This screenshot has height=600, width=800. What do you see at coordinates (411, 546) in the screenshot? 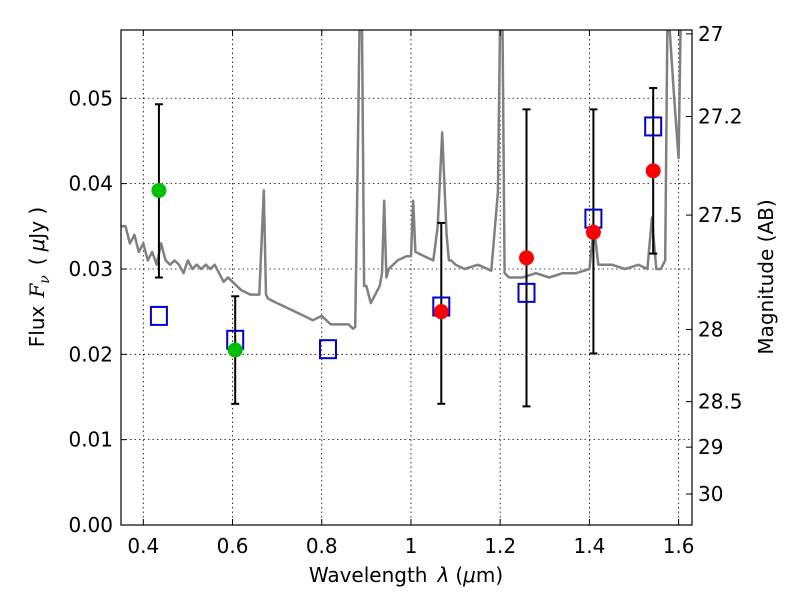
I see `x-tick-label: 1` at bounding box center [411, 546].